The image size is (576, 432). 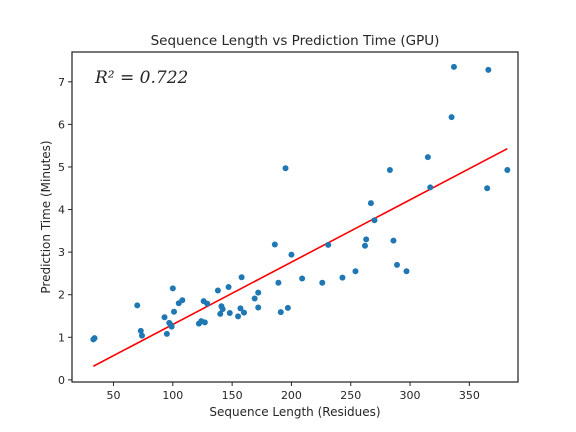 What do you see at coordinates (469, 395) in the screenshot?
I see `x-tick-label: 350` at bounding box center [469, 395].